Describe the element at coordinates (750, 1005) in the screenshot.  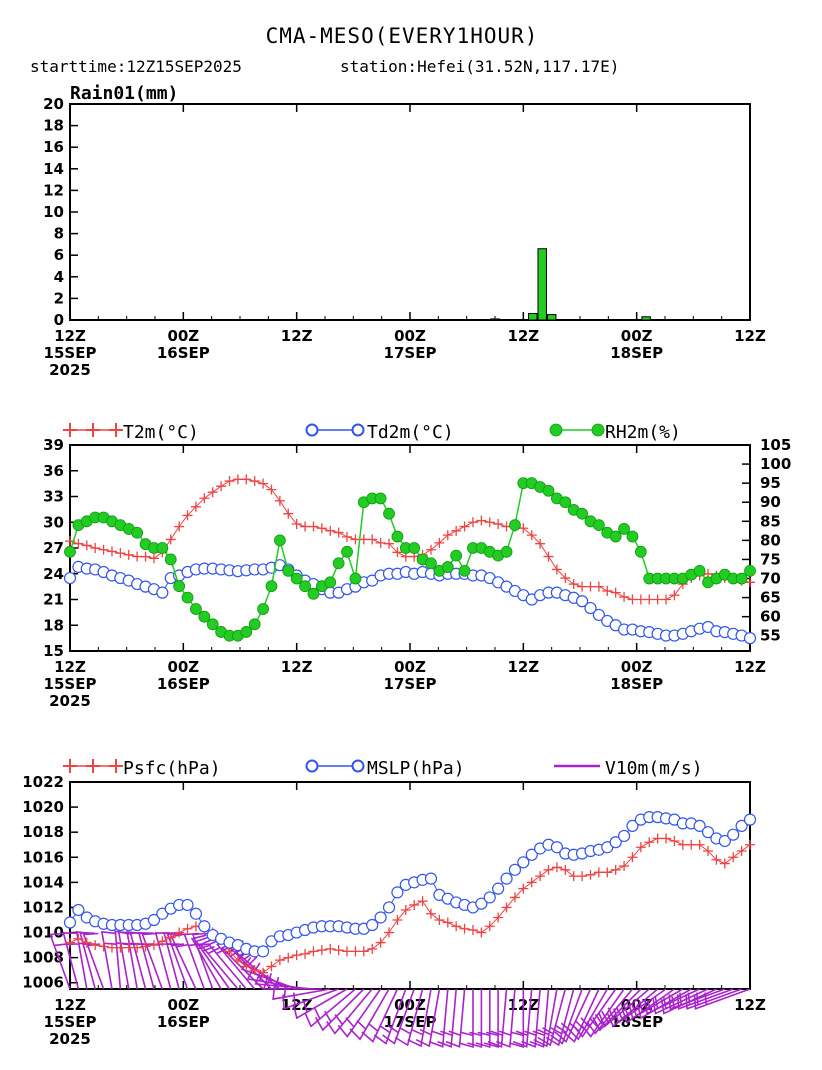
I see `press-xtick-label: 12Z` at that location.